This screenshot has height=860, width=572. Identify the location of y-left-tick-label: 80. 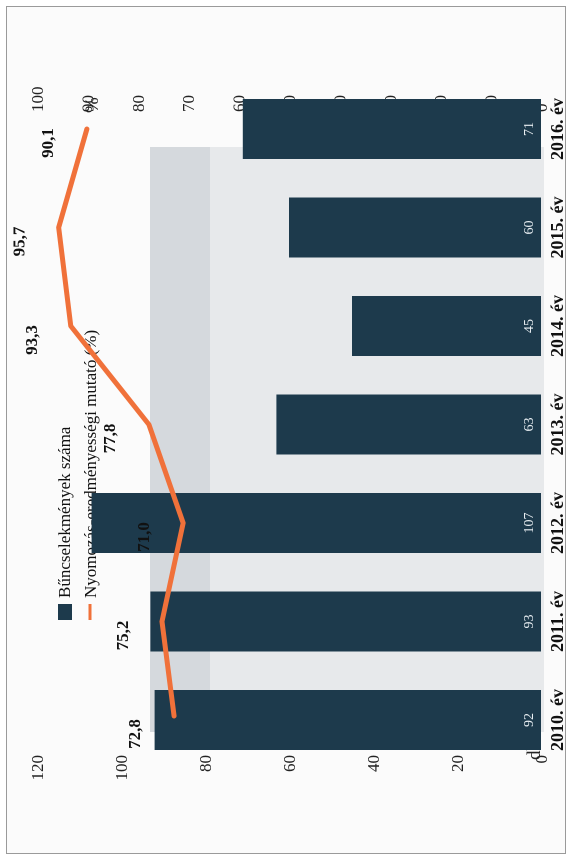
(205, 763).